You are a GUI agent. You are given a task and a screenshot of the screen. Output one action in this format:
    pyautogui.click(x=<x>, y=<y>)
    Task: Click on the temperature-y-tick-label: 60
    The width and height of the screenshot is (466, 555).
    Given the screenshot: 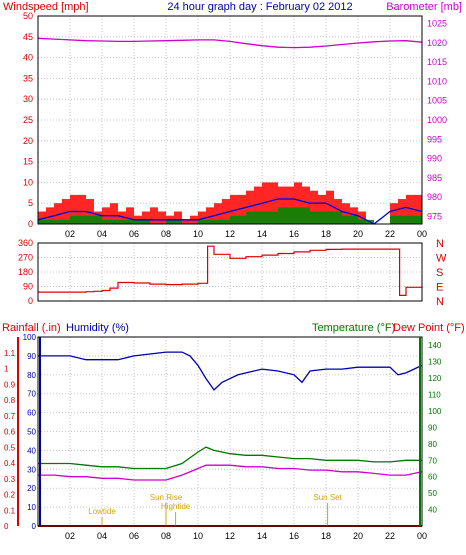 What is the action you would take?
    pyautogui.click(x=432, y=477)
    